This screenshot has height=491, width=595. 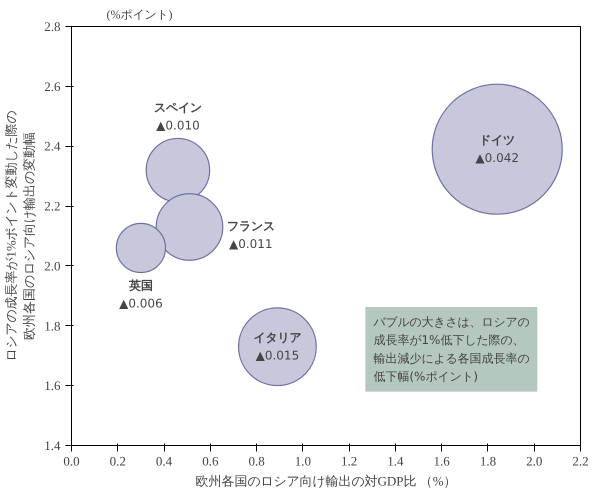 What do you see at coordinates (278, 355) in the screenshot?
I see `data-label: ▲0.015` at bounding box center [278, 355].